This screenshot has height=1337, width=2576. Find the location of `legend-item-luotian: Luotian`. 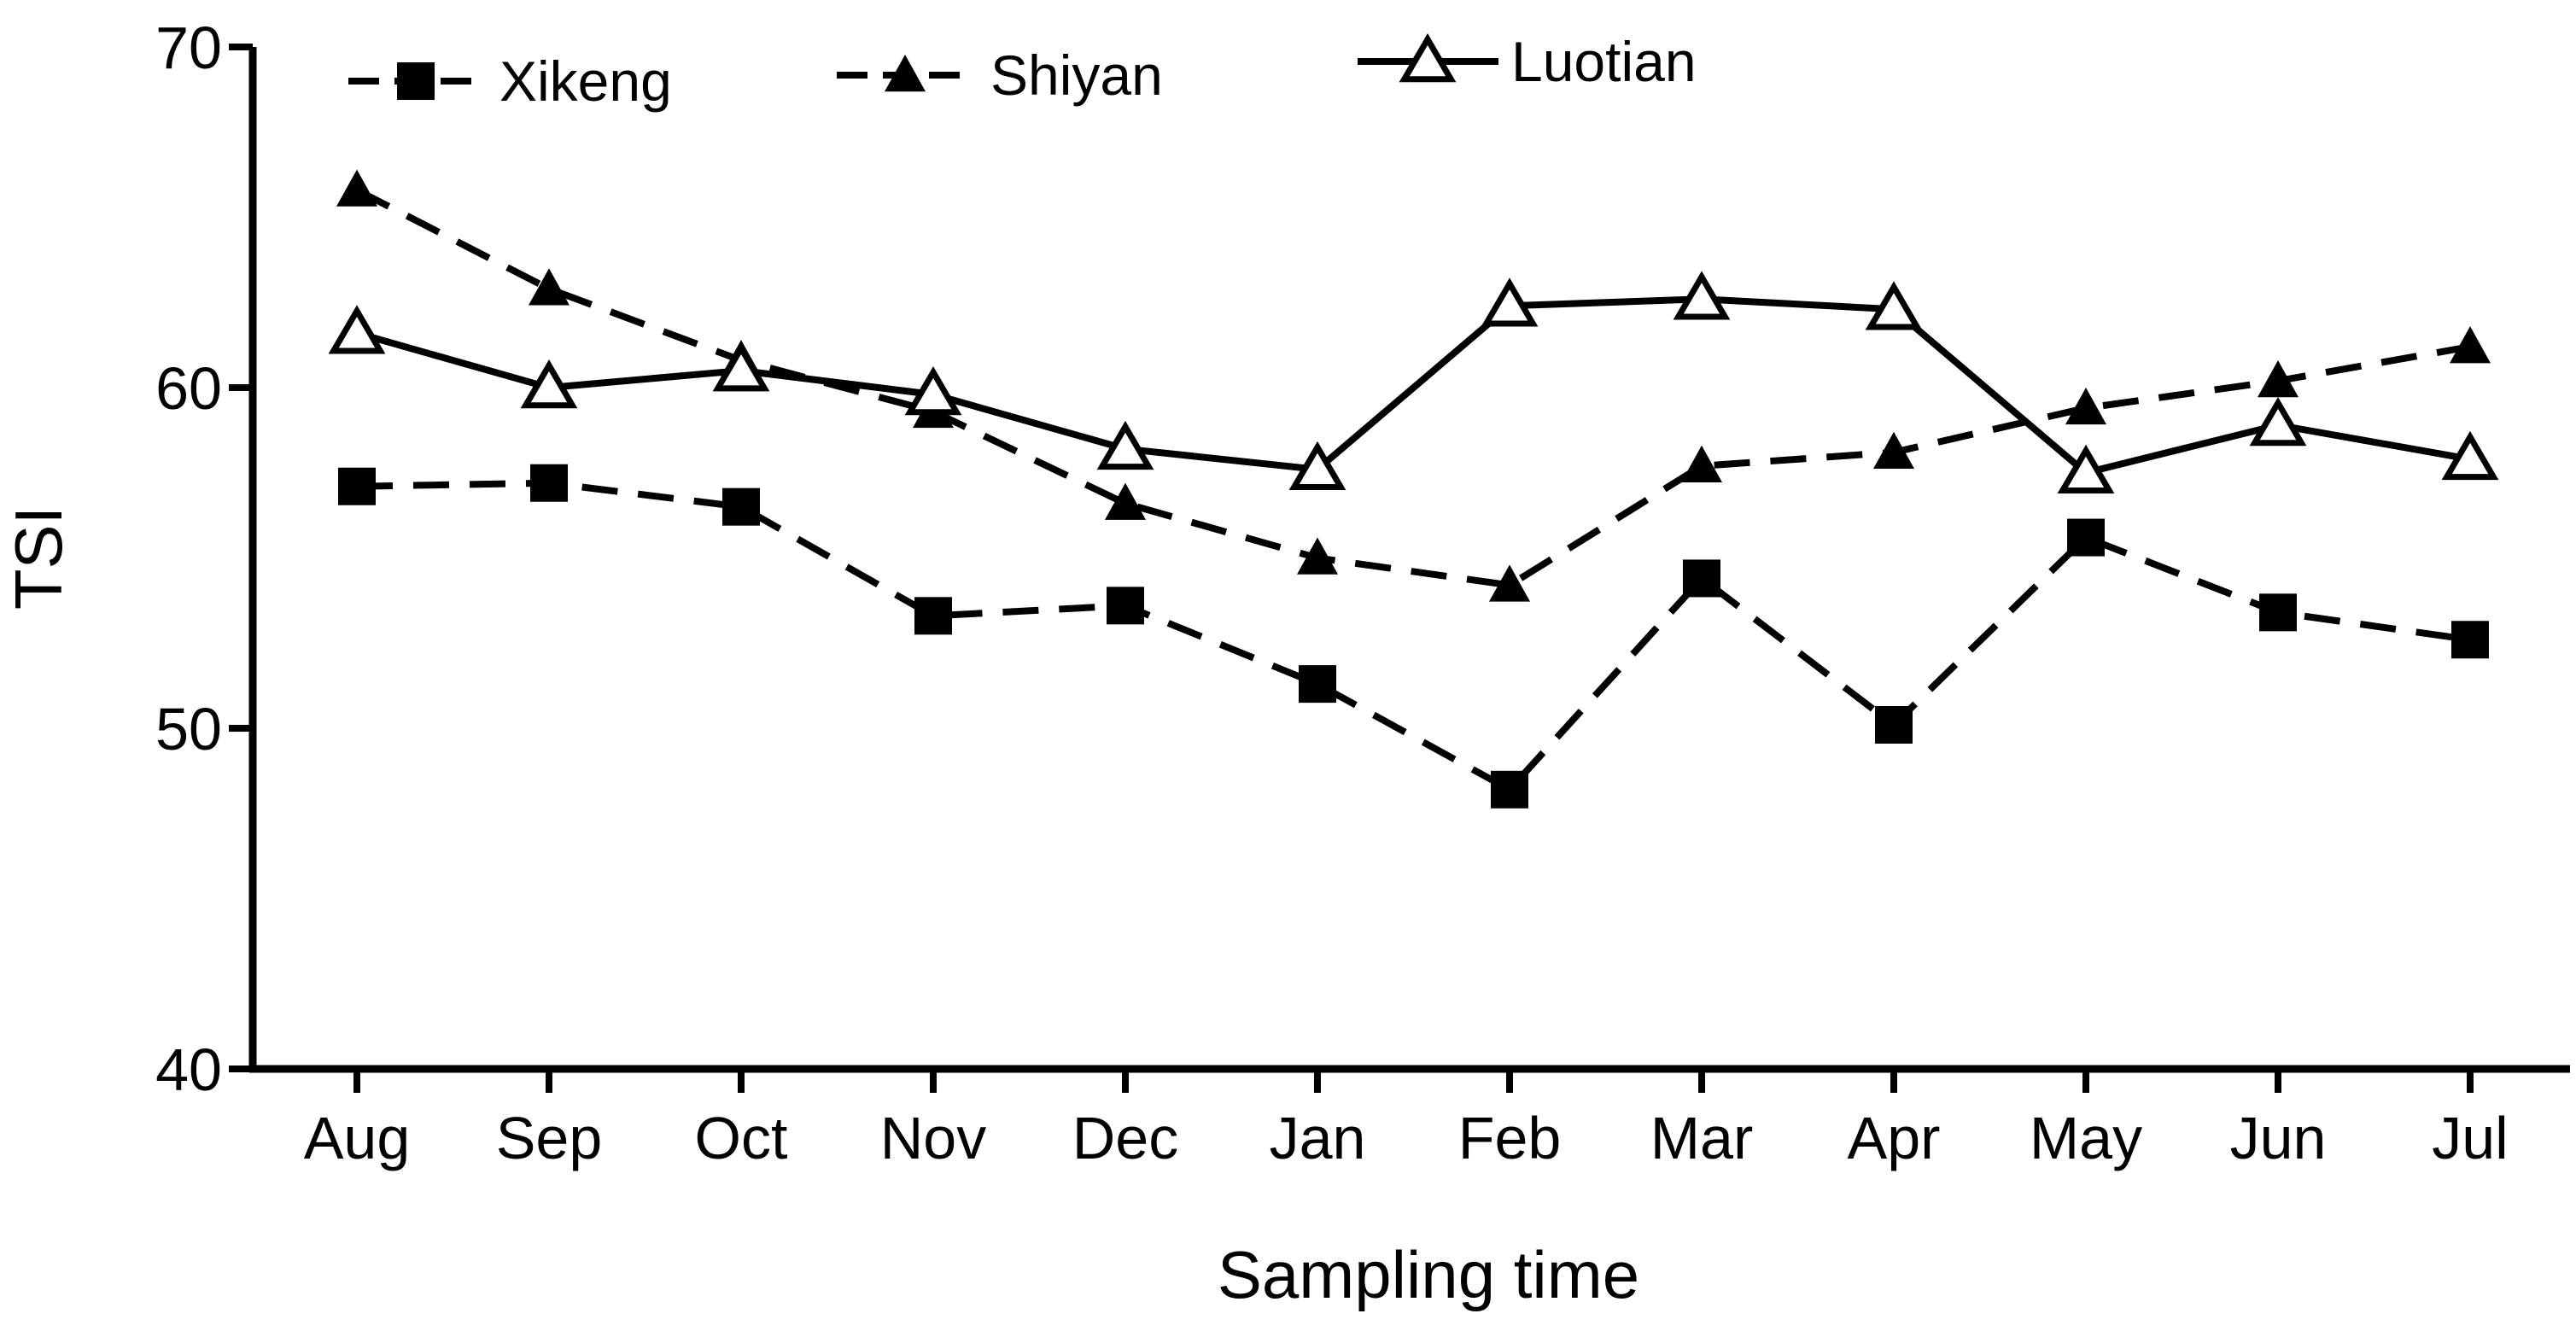

legend-item-luotian: Luotian is located at coordinates (1527, 61).